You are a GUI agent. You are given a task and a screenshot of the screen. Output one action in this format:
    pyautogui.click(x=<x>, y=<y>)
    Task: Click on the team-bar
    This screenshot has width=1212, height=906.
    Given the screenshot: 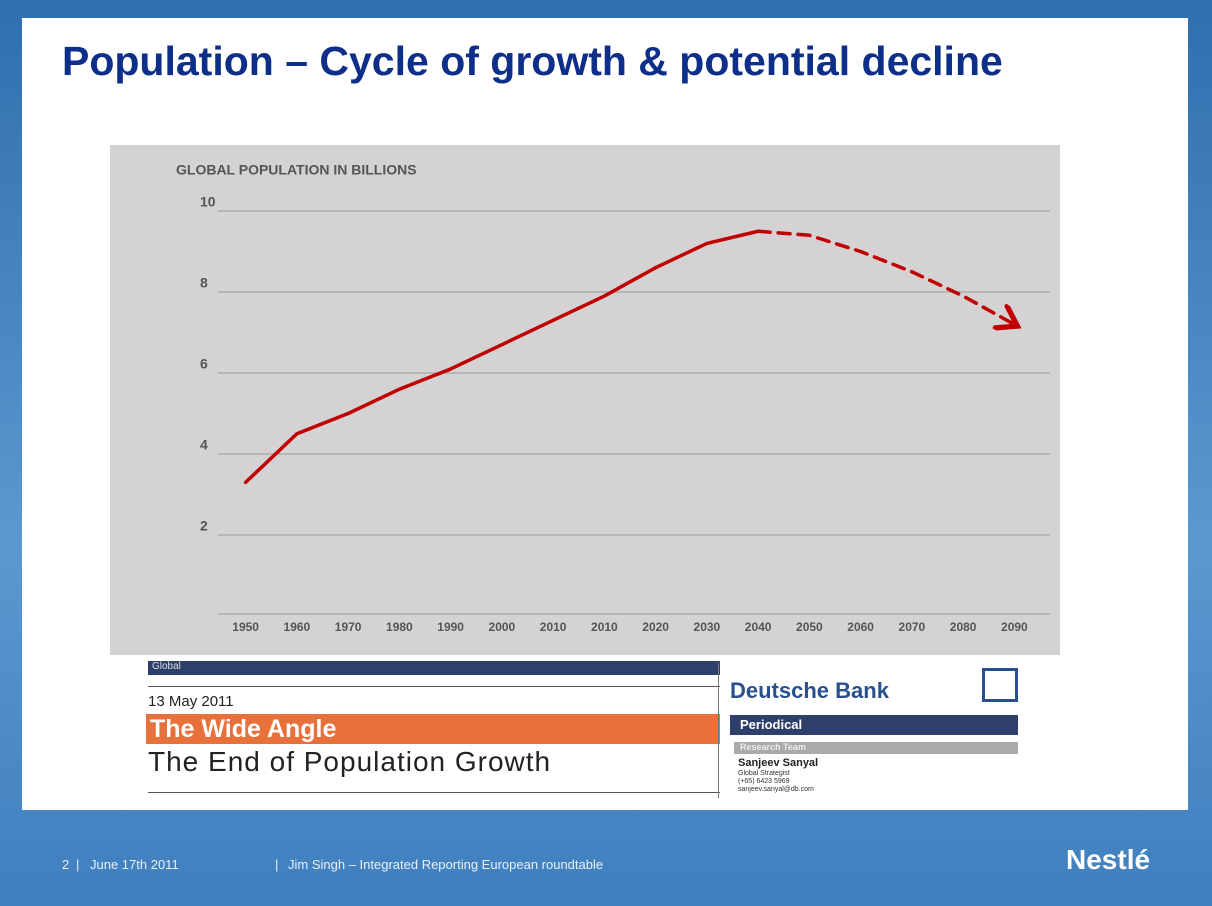 What is the action you would take?
    pyautogui.click(x=876, y=748)
    